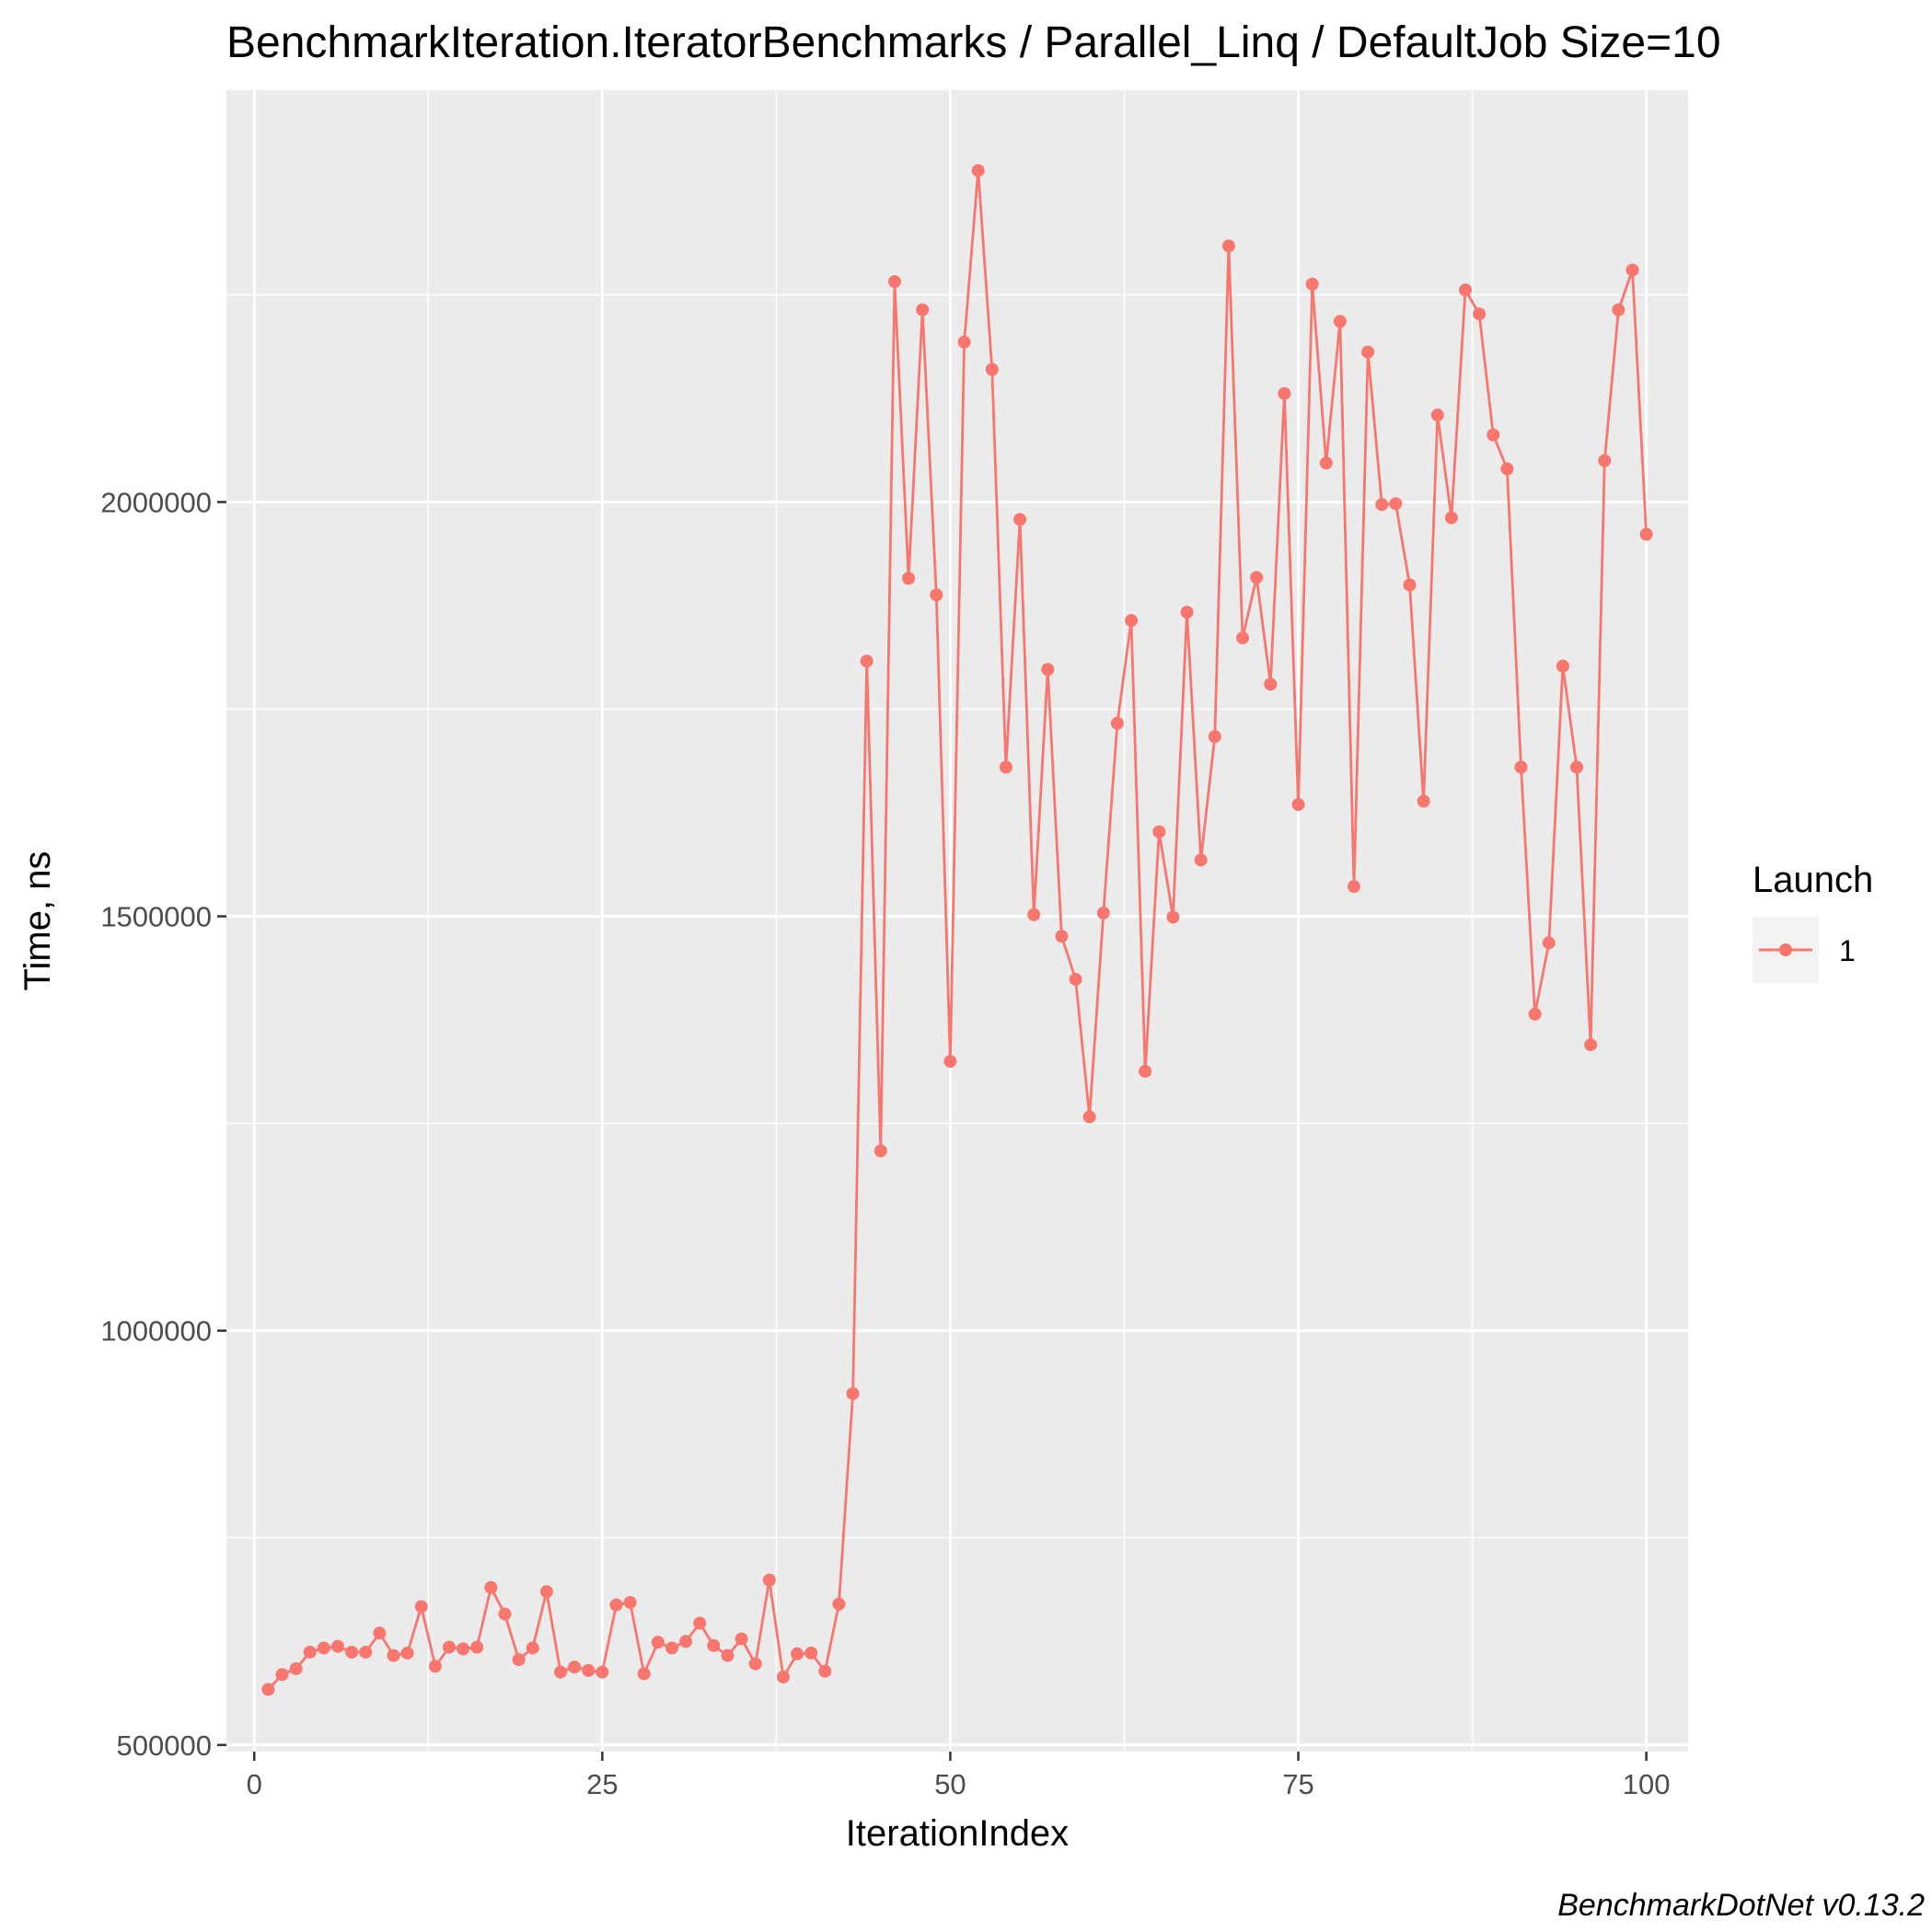  Describe the element at coordinates (958, 1834) in the screenshot. I see `x-axis-title: IterationIndex` at that location.